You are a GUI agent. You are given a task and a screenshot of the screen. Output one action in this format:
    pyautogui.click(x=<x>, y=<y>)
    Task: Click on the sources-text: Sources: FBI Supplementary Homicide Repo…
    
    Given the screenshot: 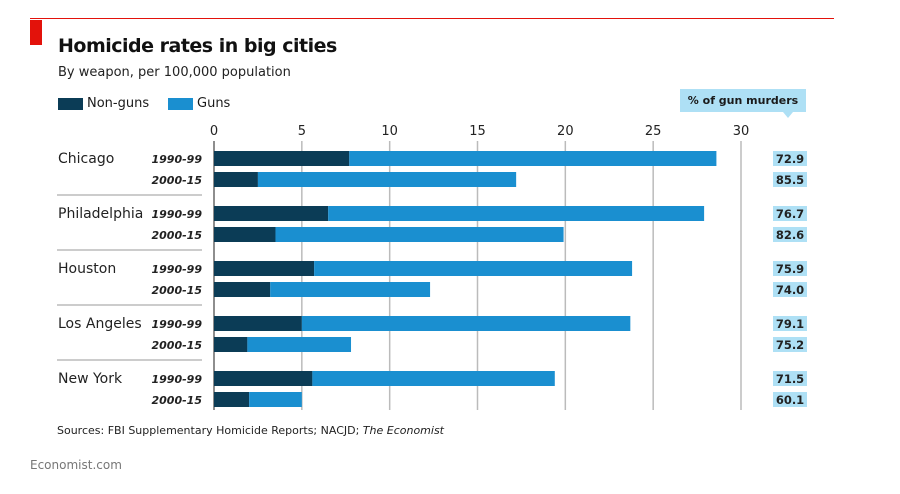 What is the action you would take?
    pyautogui.click(x=210, y=430)
    